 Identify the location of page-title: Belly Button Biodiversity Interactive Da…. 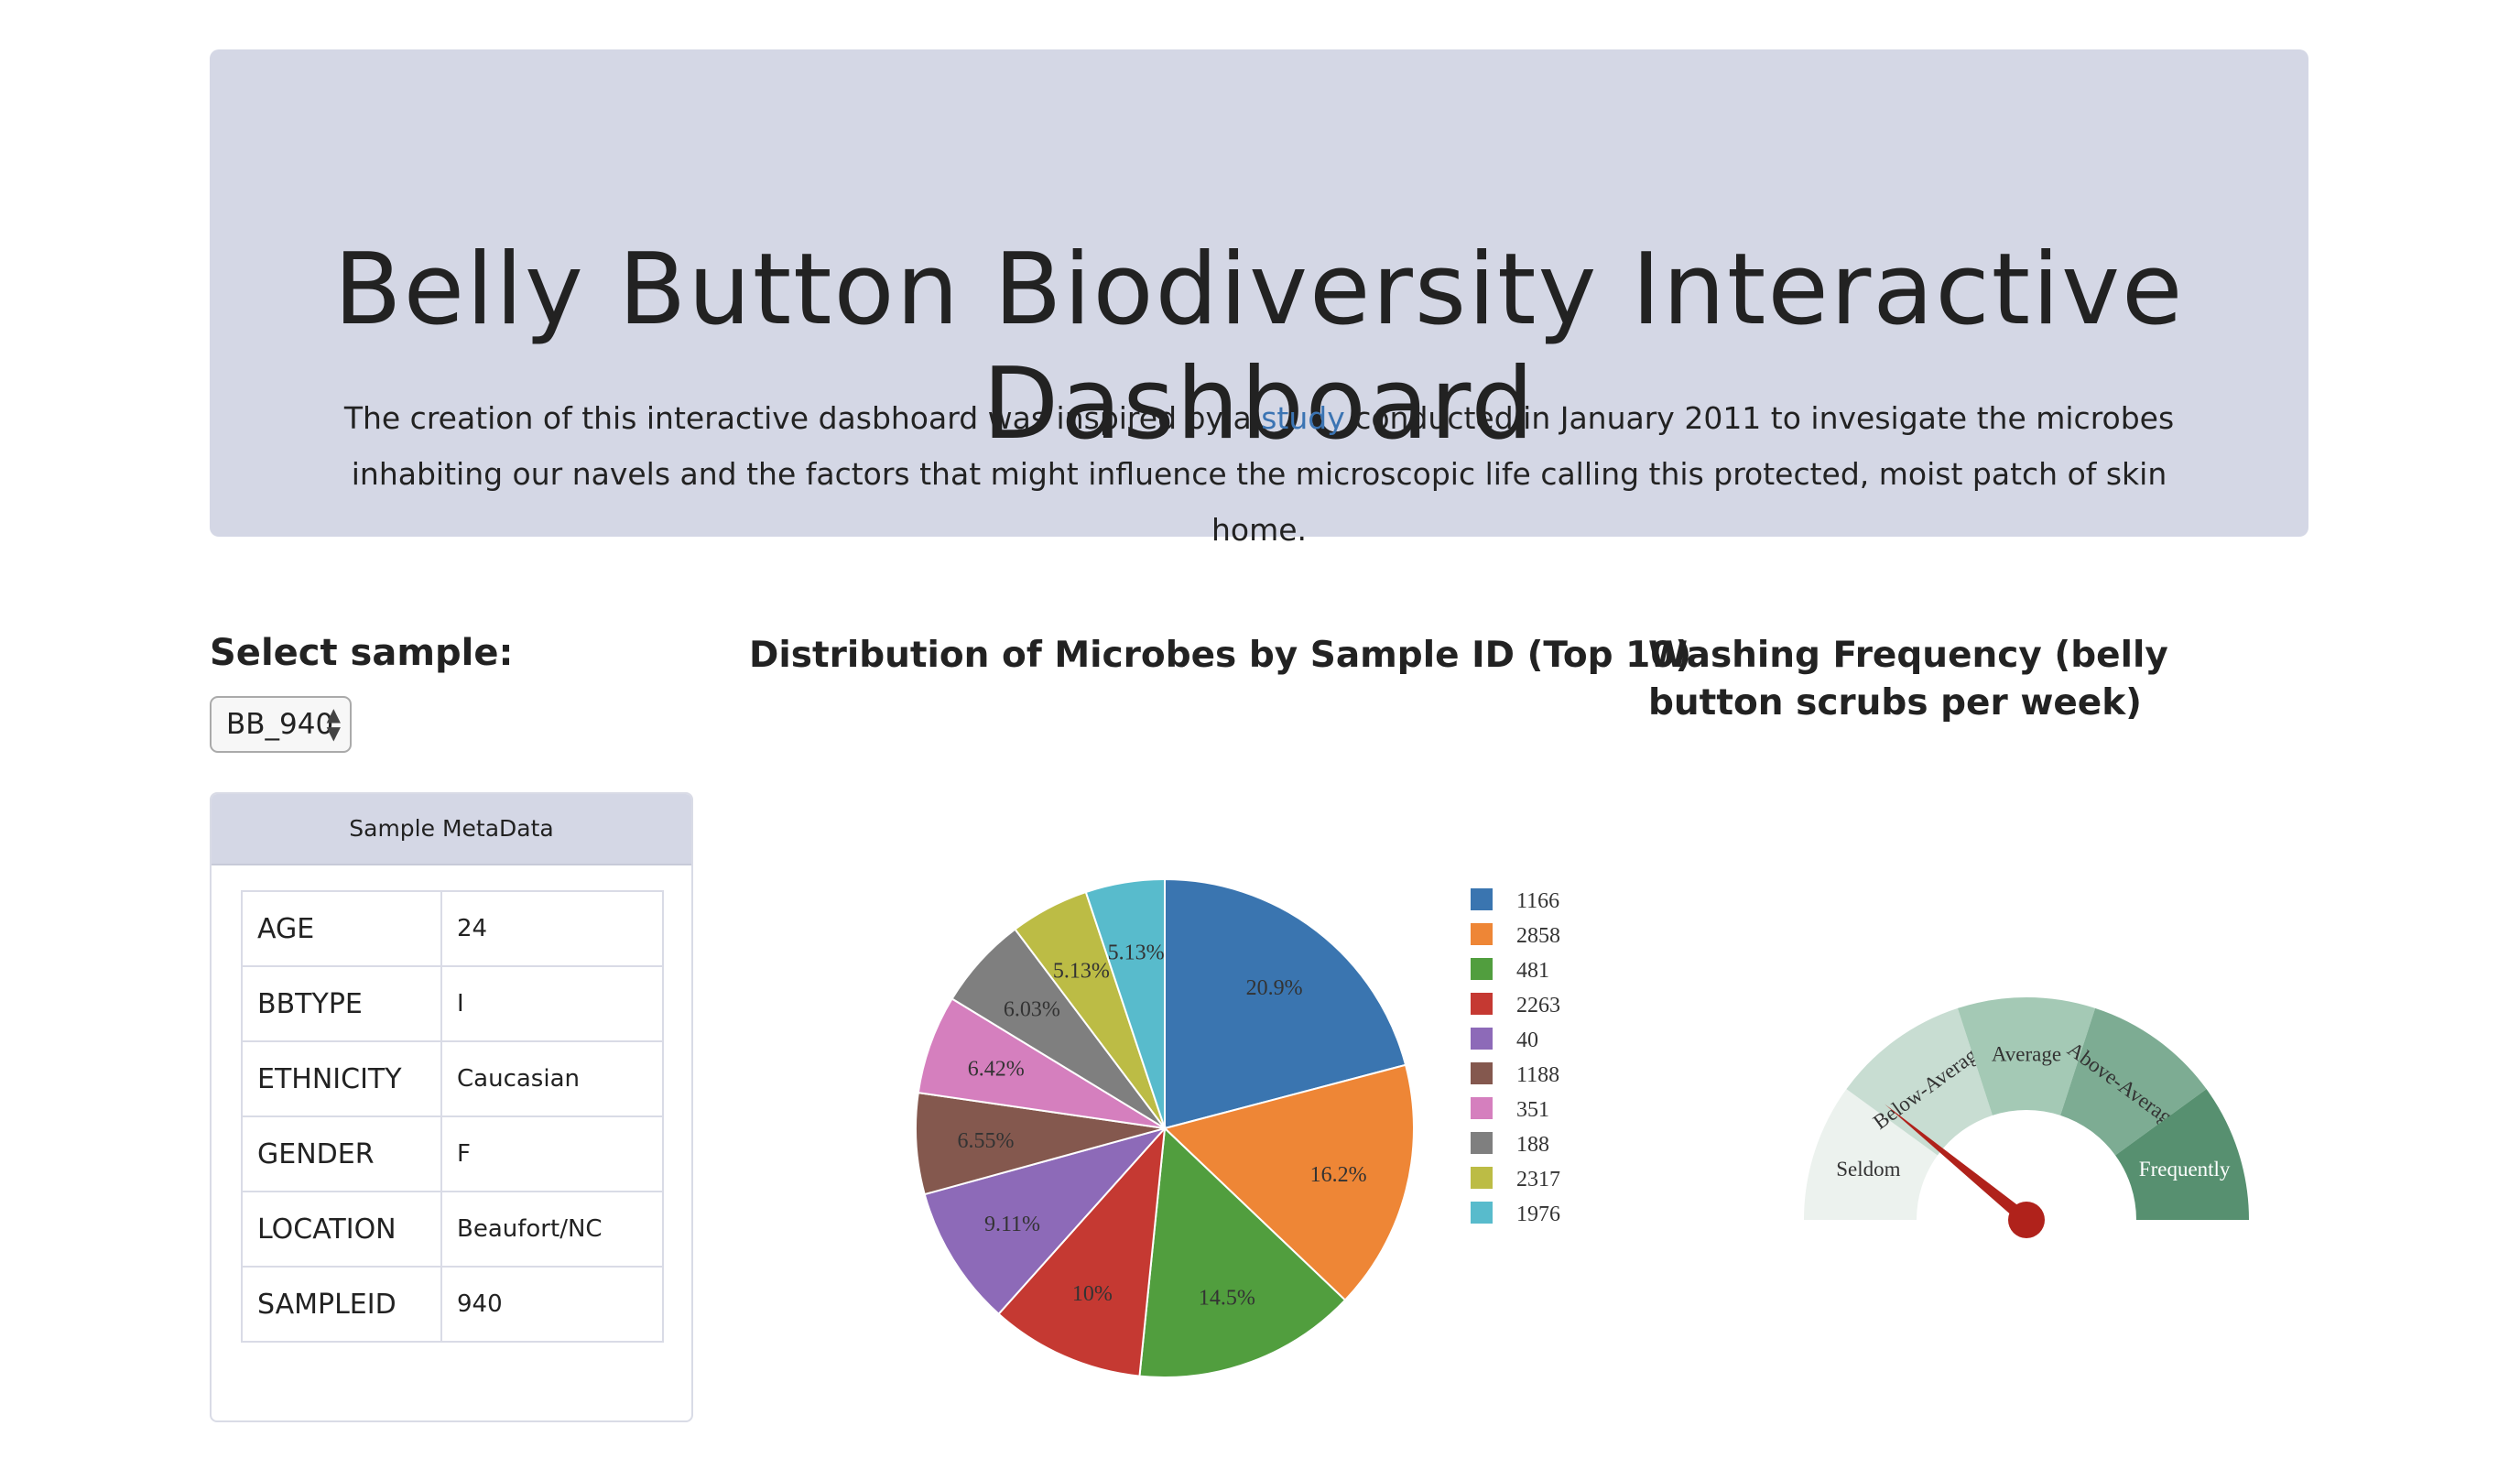
(1259, 347).